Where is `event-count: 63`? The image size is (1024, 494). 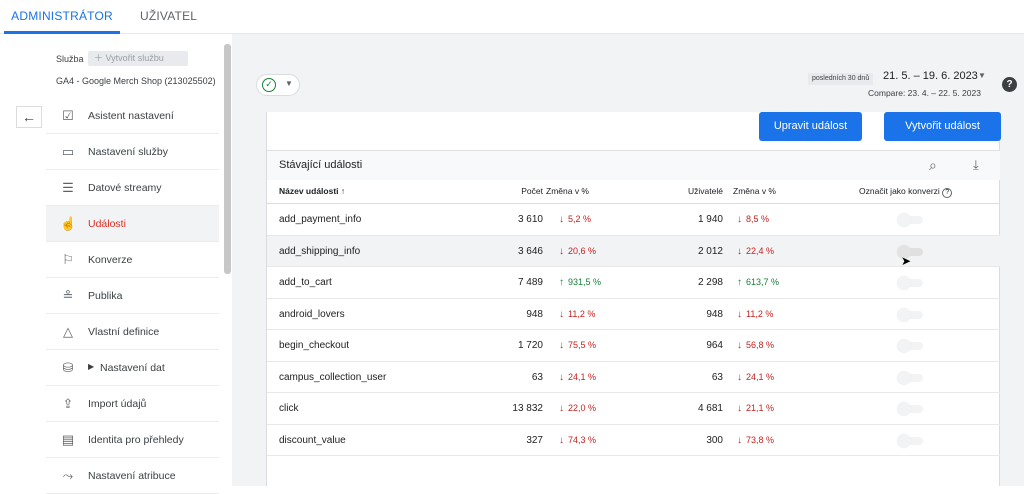
event-count: 63 is located at coordinates (537, 377).